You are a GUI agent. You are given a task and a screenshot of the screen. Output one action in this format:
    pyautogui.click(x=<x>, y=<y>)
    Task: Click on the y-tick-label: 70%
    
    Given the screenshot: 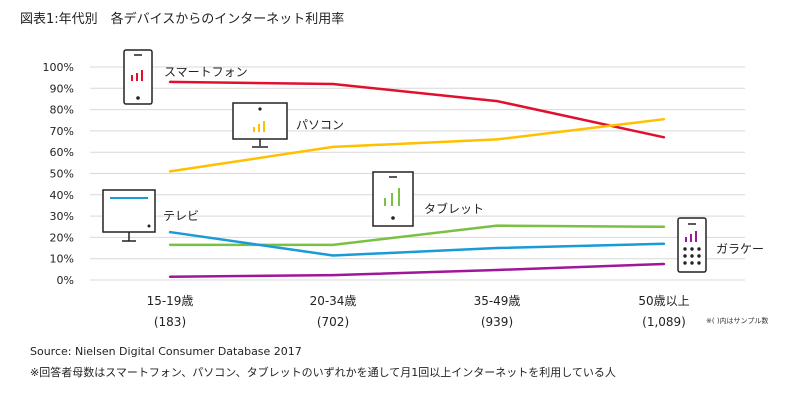 What is the action you would take?
    pyautogui.click(x=62, y=131)
    